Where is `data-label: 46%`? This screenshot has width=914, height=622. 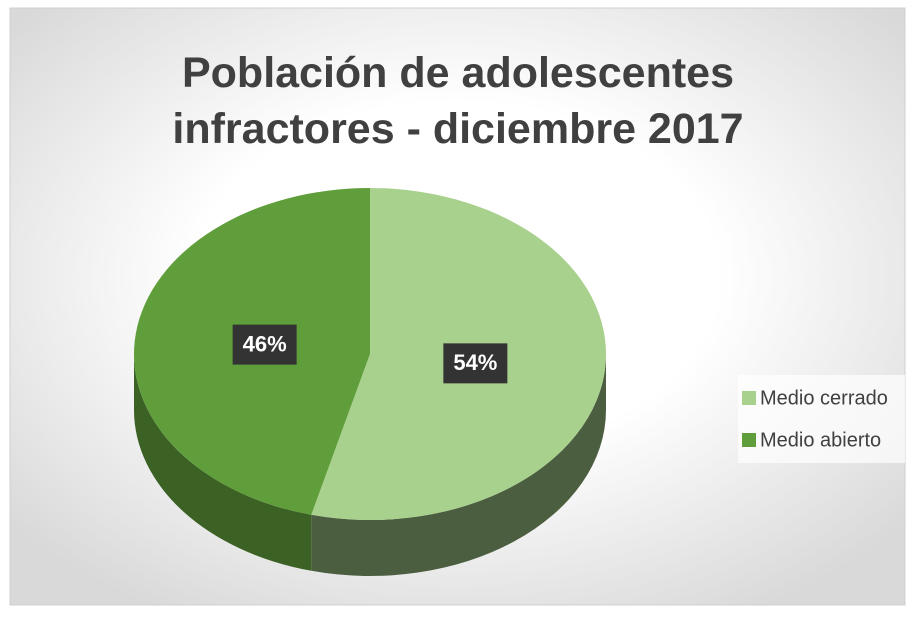
data-label: 46% is located at coordinates (265, 343).